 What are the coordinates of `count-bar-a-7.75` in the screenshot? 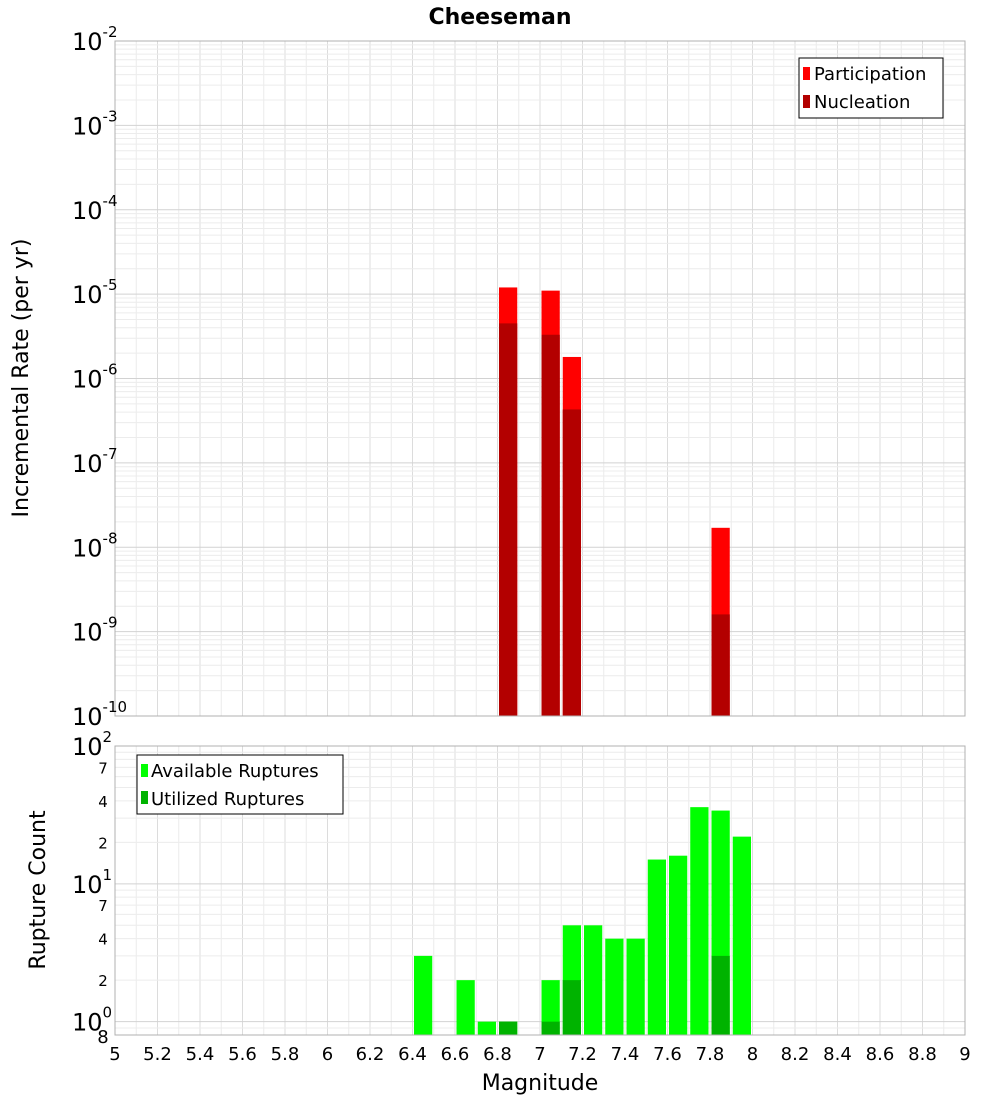 It's located at (699, 921).